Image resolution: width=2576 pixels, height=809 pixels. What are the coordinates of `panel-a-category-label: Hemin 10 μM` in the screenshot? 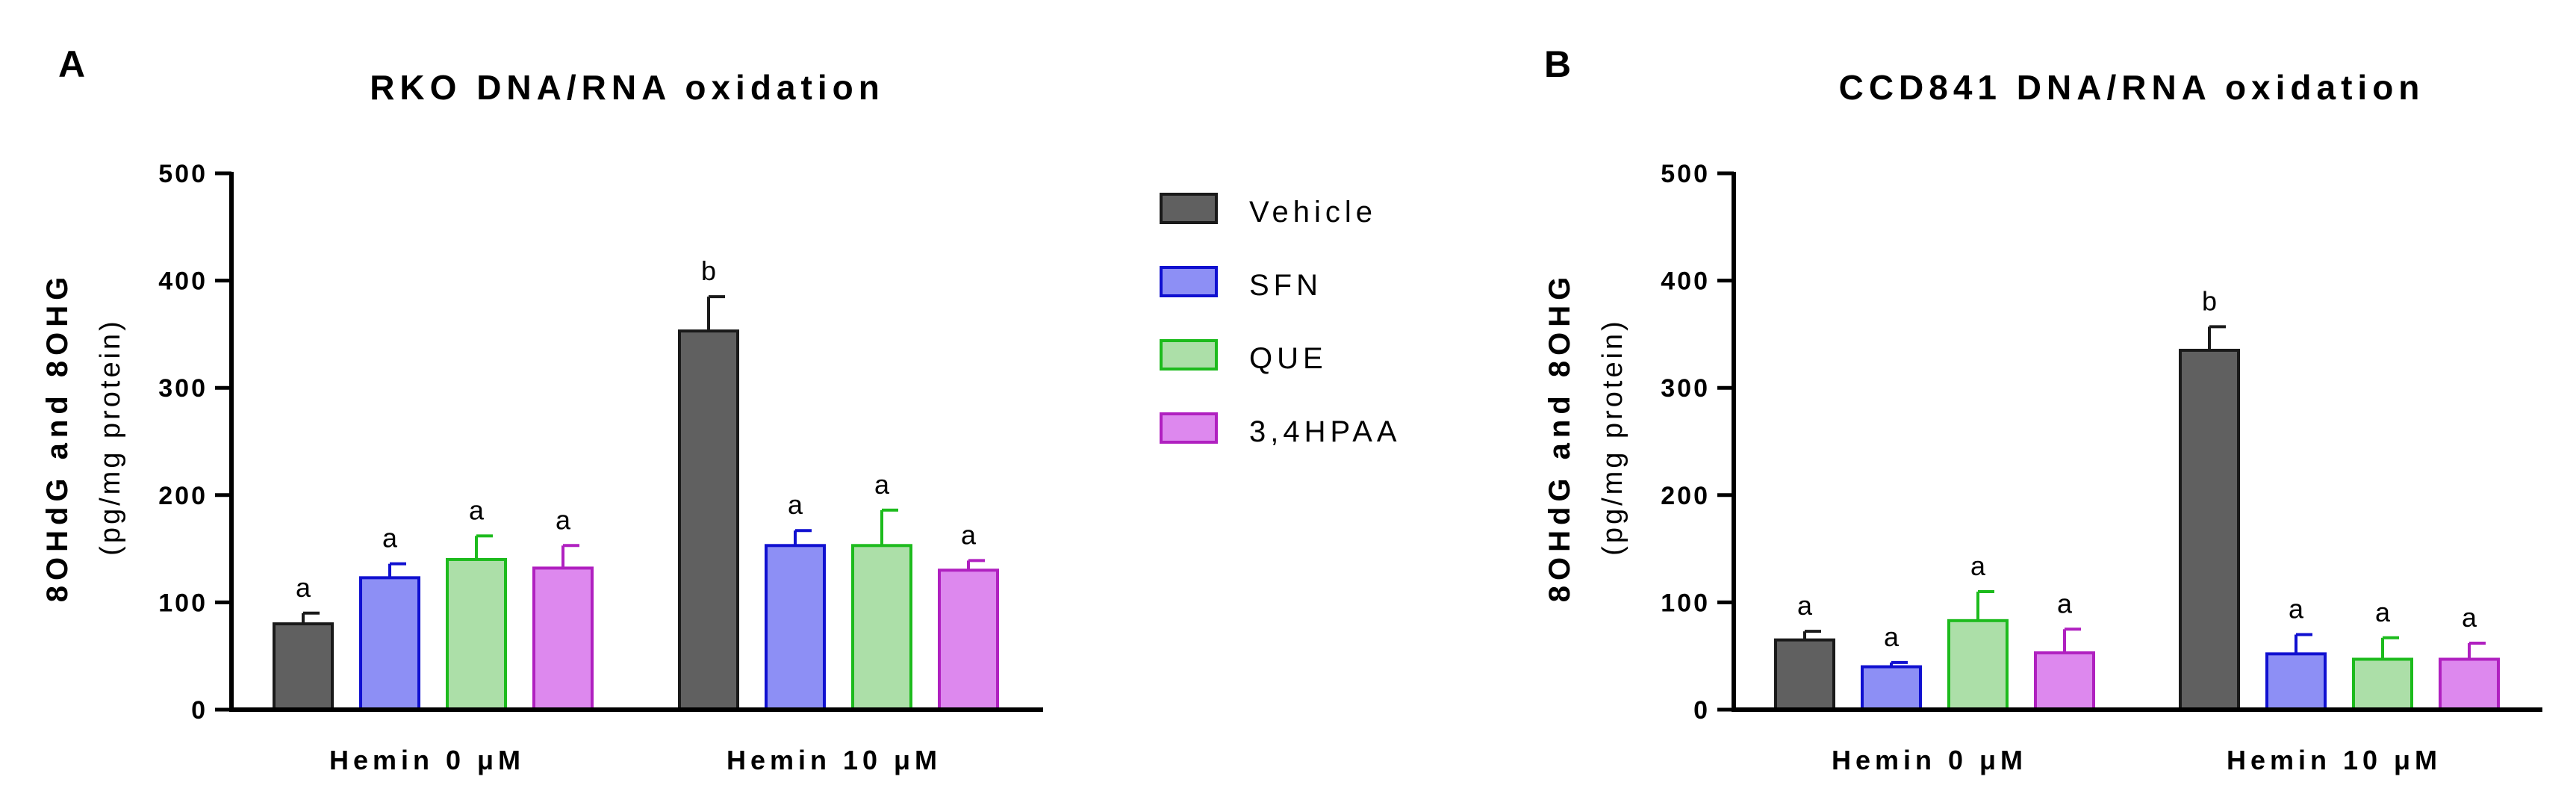 It's located at (834, 760).